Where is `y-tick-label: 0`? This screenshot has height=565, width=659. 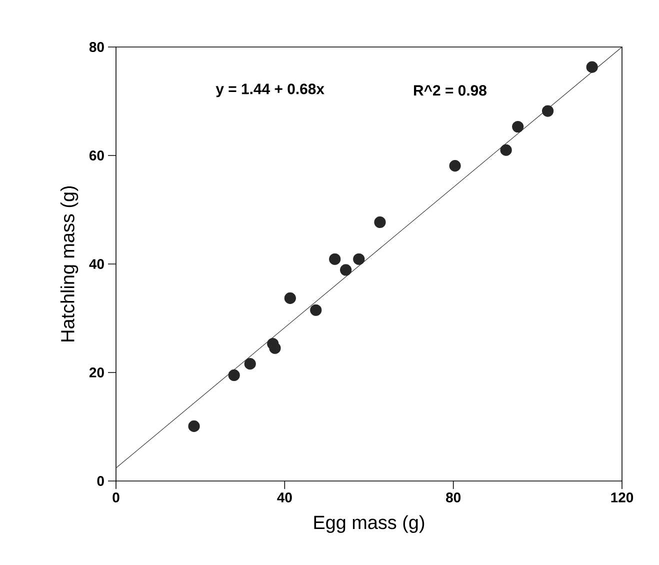 y-tick-label: 0 is located at coordinates (100, 481).